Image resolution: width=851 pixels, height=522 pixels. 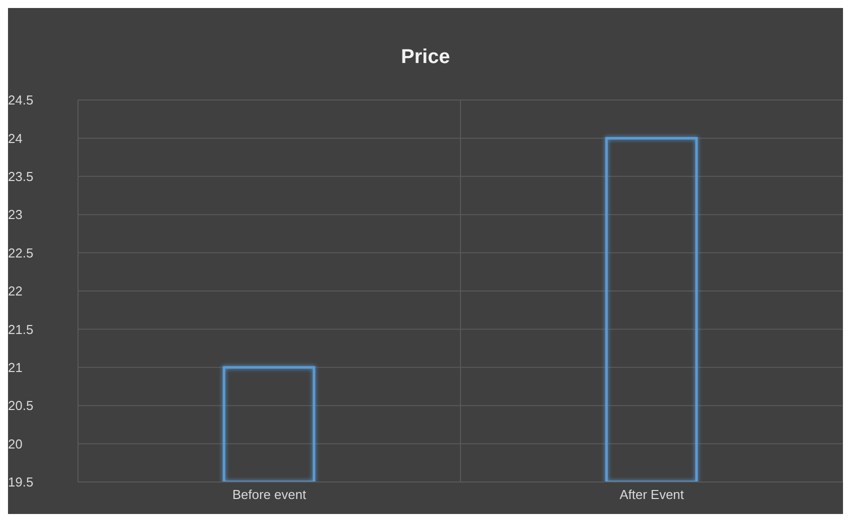 I want to click on y-tick-label: 19.5, so click(x=21, y=482).